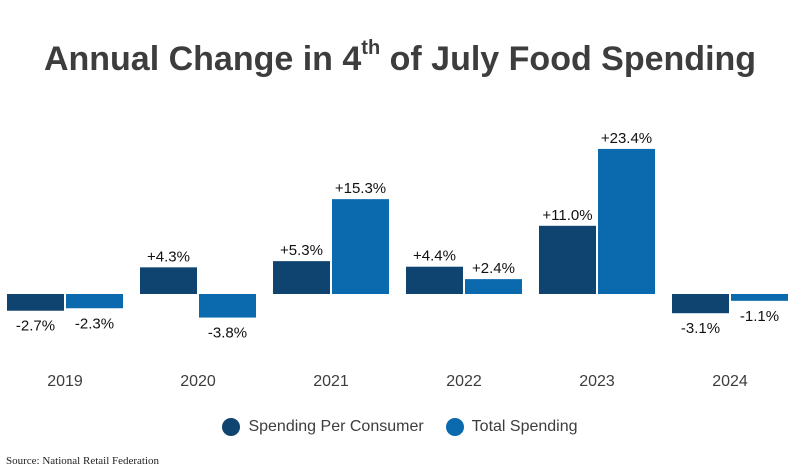  What do you see at coordinates (626, 221) in the screenshot?
I see `bar-total-spending-2023` at bounding box center [626, 221].